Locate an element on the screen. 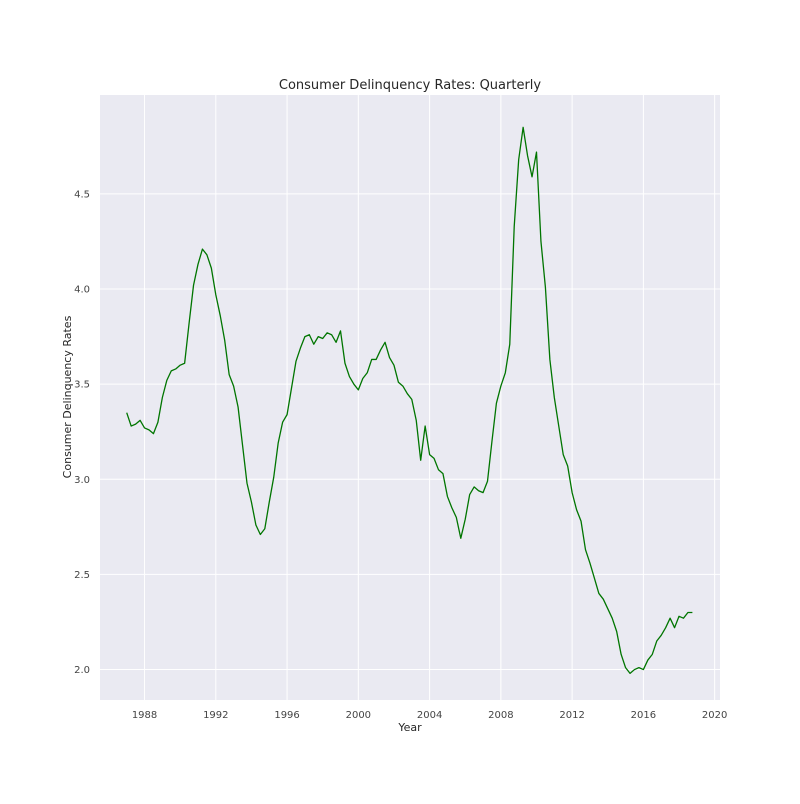 This screenshot has width=800, height=804. chart-title: Consumer Delinquency Rates: Quarterly is located at coordinates (410, 85).